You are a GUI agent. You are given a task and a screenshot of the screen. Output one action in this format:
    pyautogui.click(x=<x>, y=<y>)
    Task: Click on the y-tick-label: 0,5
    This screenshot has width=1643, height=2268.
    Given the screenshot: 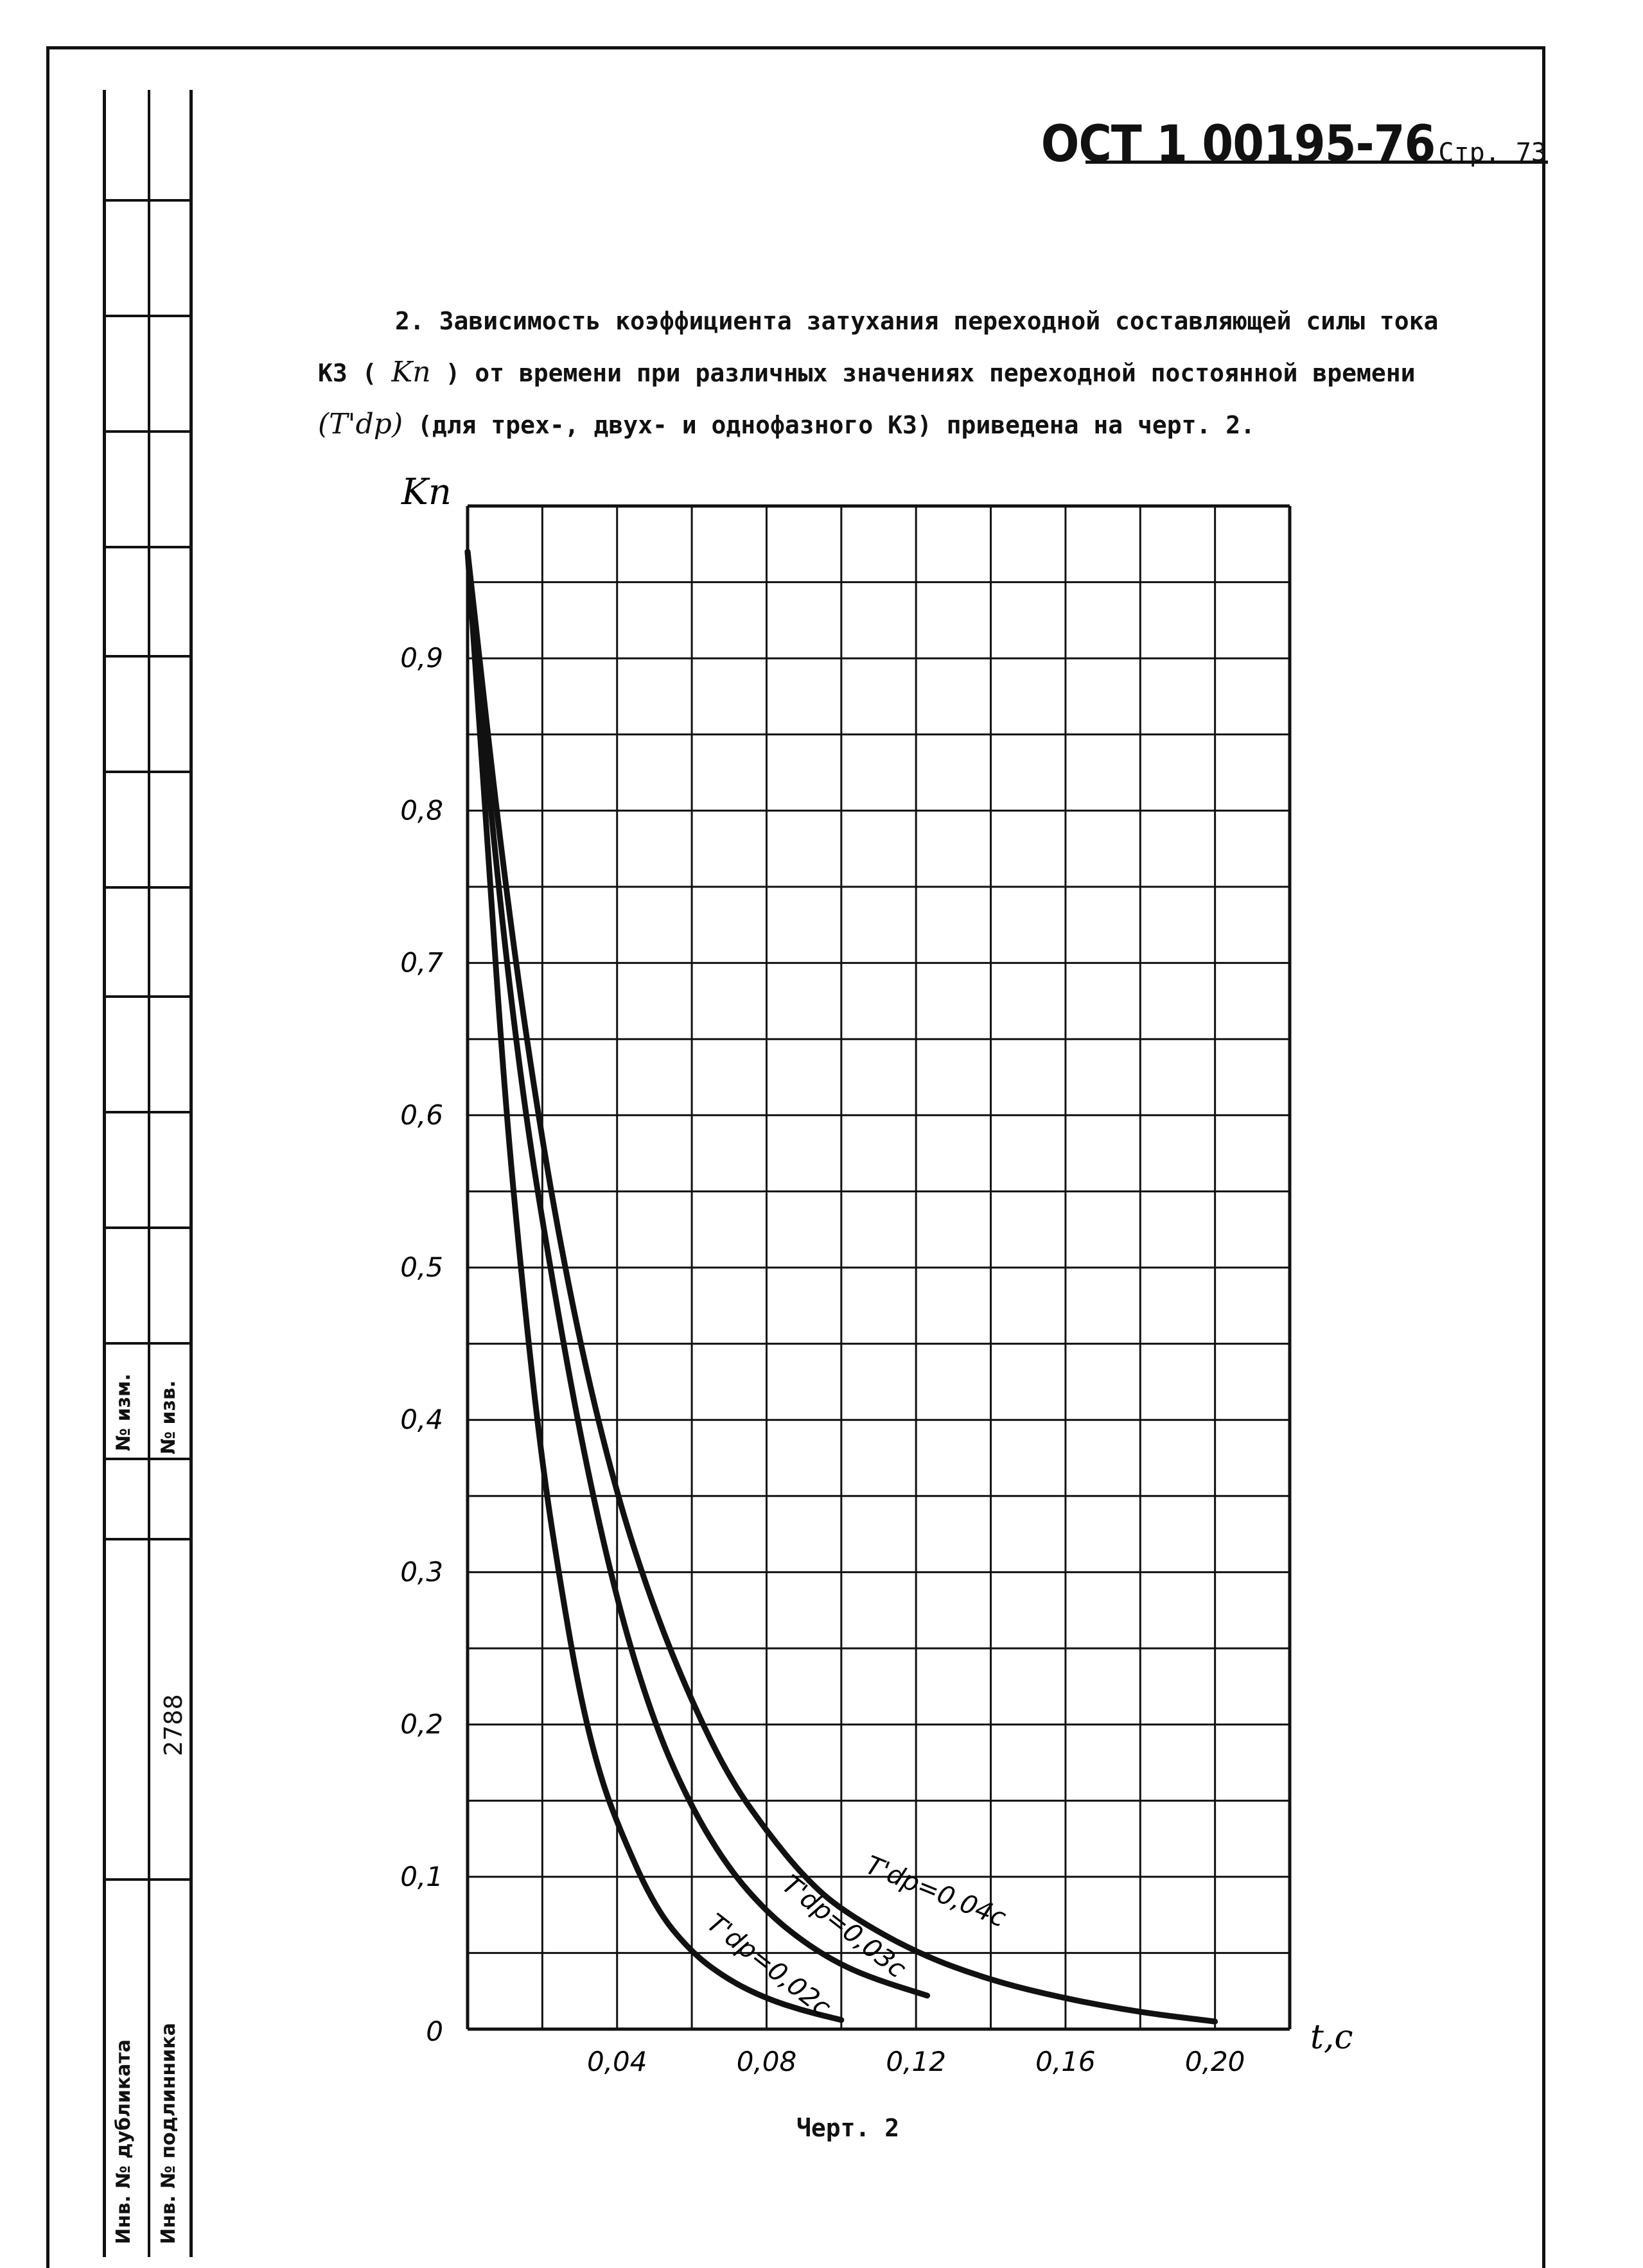 What is the action you would take?
    pyautogui.click(x=421, y=1268)
    